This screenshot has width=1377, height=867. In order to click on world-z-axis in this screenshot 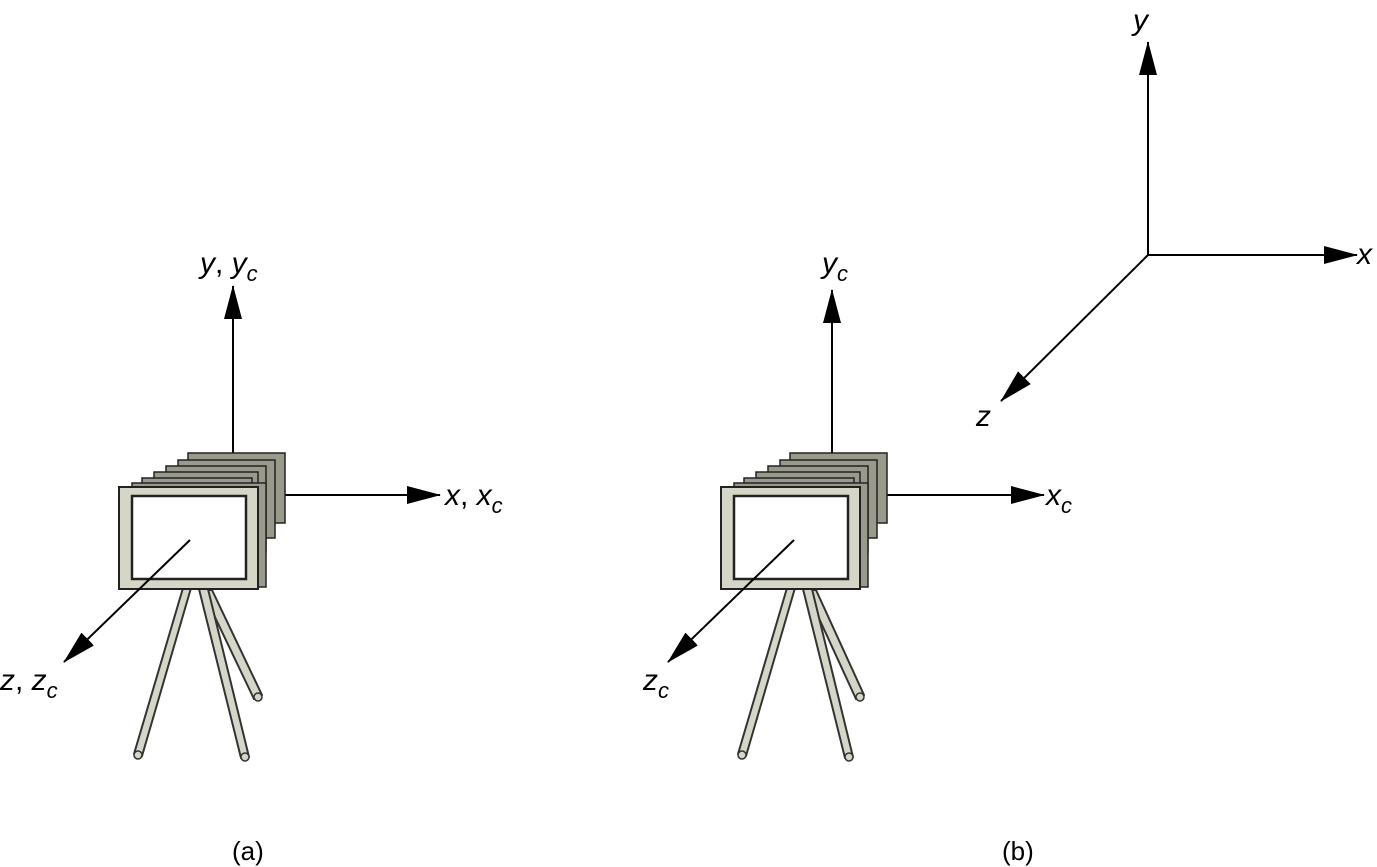, I will do `click(1074, 328)`.